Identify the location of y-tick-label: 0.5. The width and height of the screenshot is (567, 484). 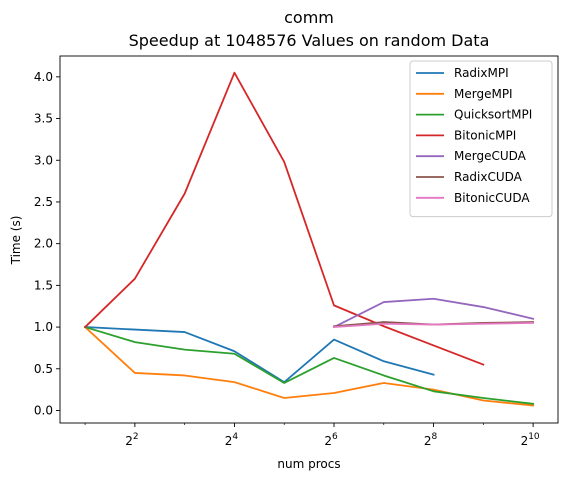
(43, 369).